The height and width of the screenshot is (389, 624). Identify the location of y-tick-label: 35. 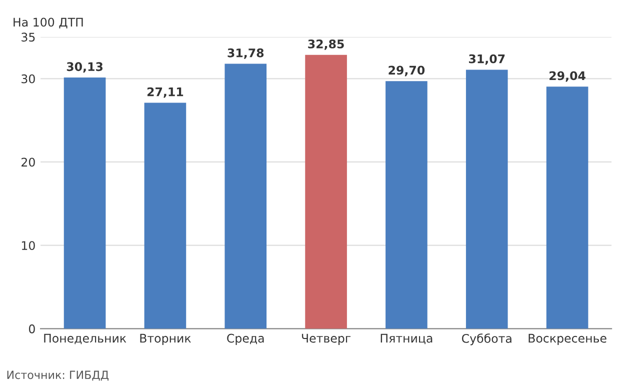
(28, 37).